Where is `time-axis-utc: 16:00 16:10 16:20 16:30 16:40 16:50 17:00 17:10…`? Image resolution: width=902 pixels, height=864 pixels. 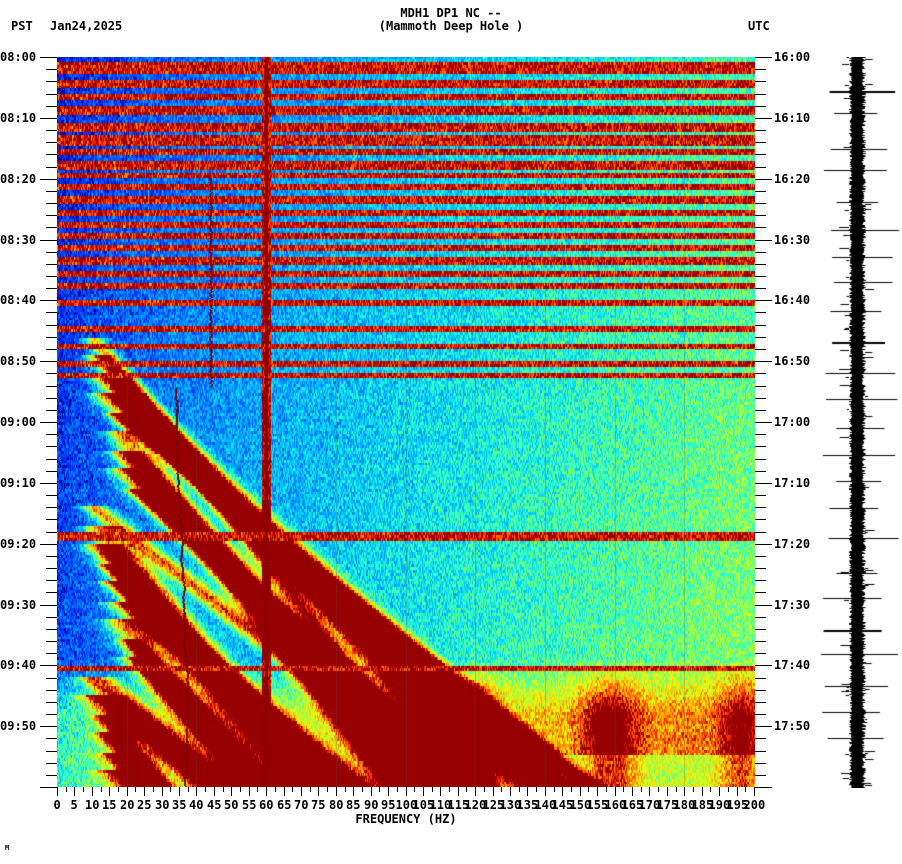 time-axis-utc: 16:00 16:10 16:20 16:30 16:40 16:50 17:00 17:10… is located at coordinates (785, 419).